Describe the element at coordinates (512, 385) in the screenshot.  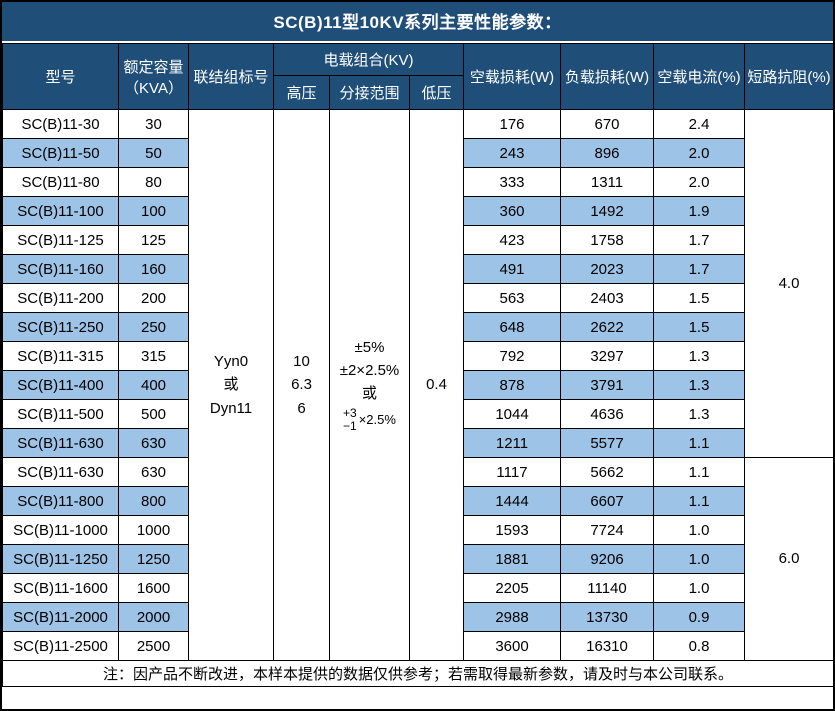
I see `no-load-loss-cell: 878` at that location.